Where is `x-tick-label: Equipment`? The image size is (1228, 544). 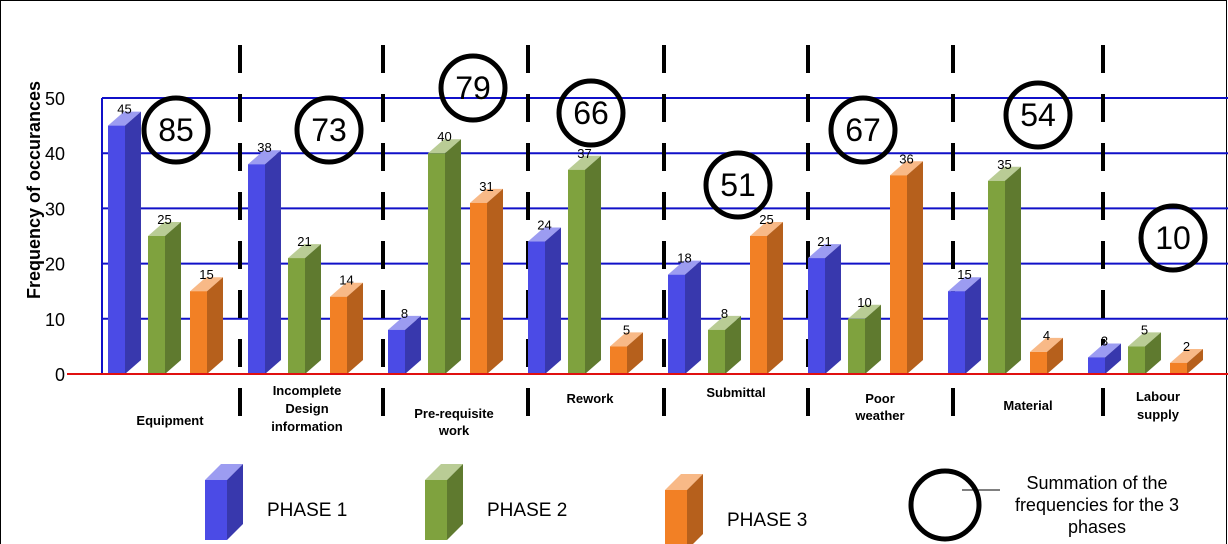 x-tick-label: Equipment is located at coordinates (170, 420).